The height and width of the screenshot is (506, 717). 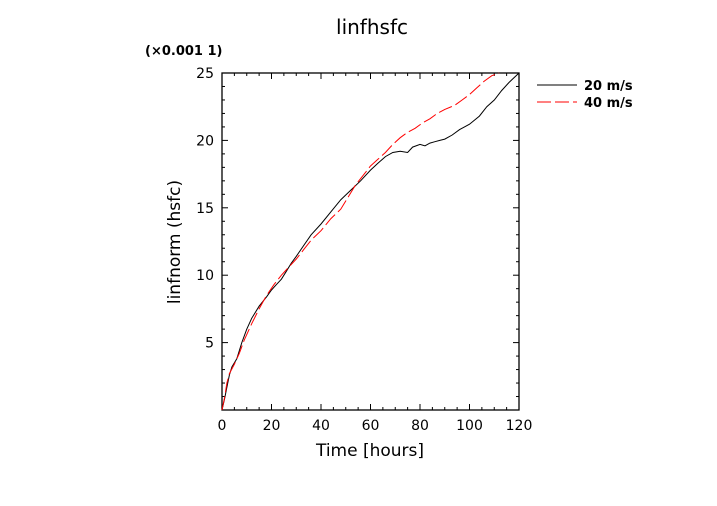 I want to click on legend-label-1: 20 m/s, so click(x=608, y=86).